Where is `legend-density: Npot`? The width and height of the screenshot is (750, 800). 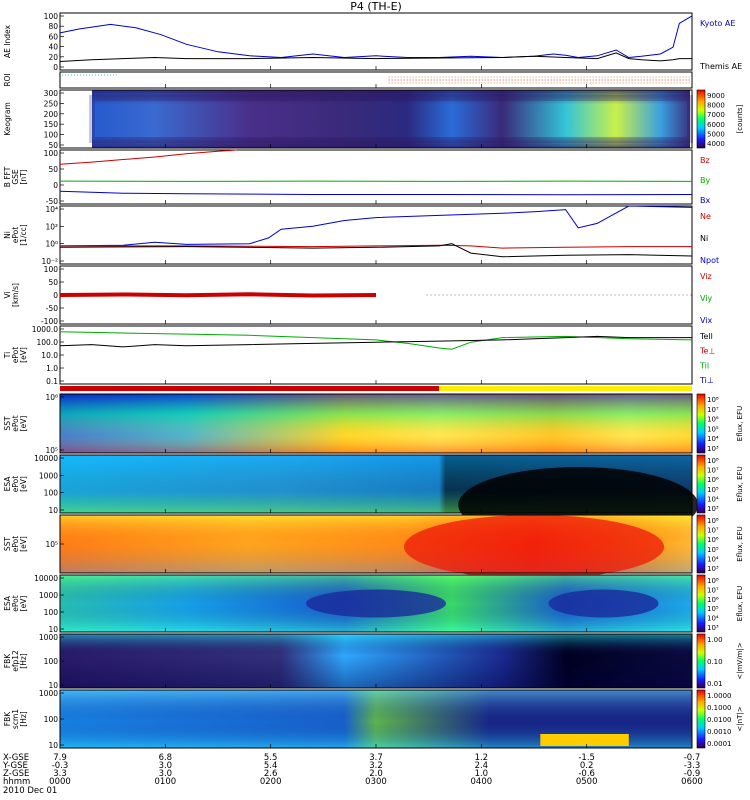 legend-density: Npot is located at coordinates (709, 260).